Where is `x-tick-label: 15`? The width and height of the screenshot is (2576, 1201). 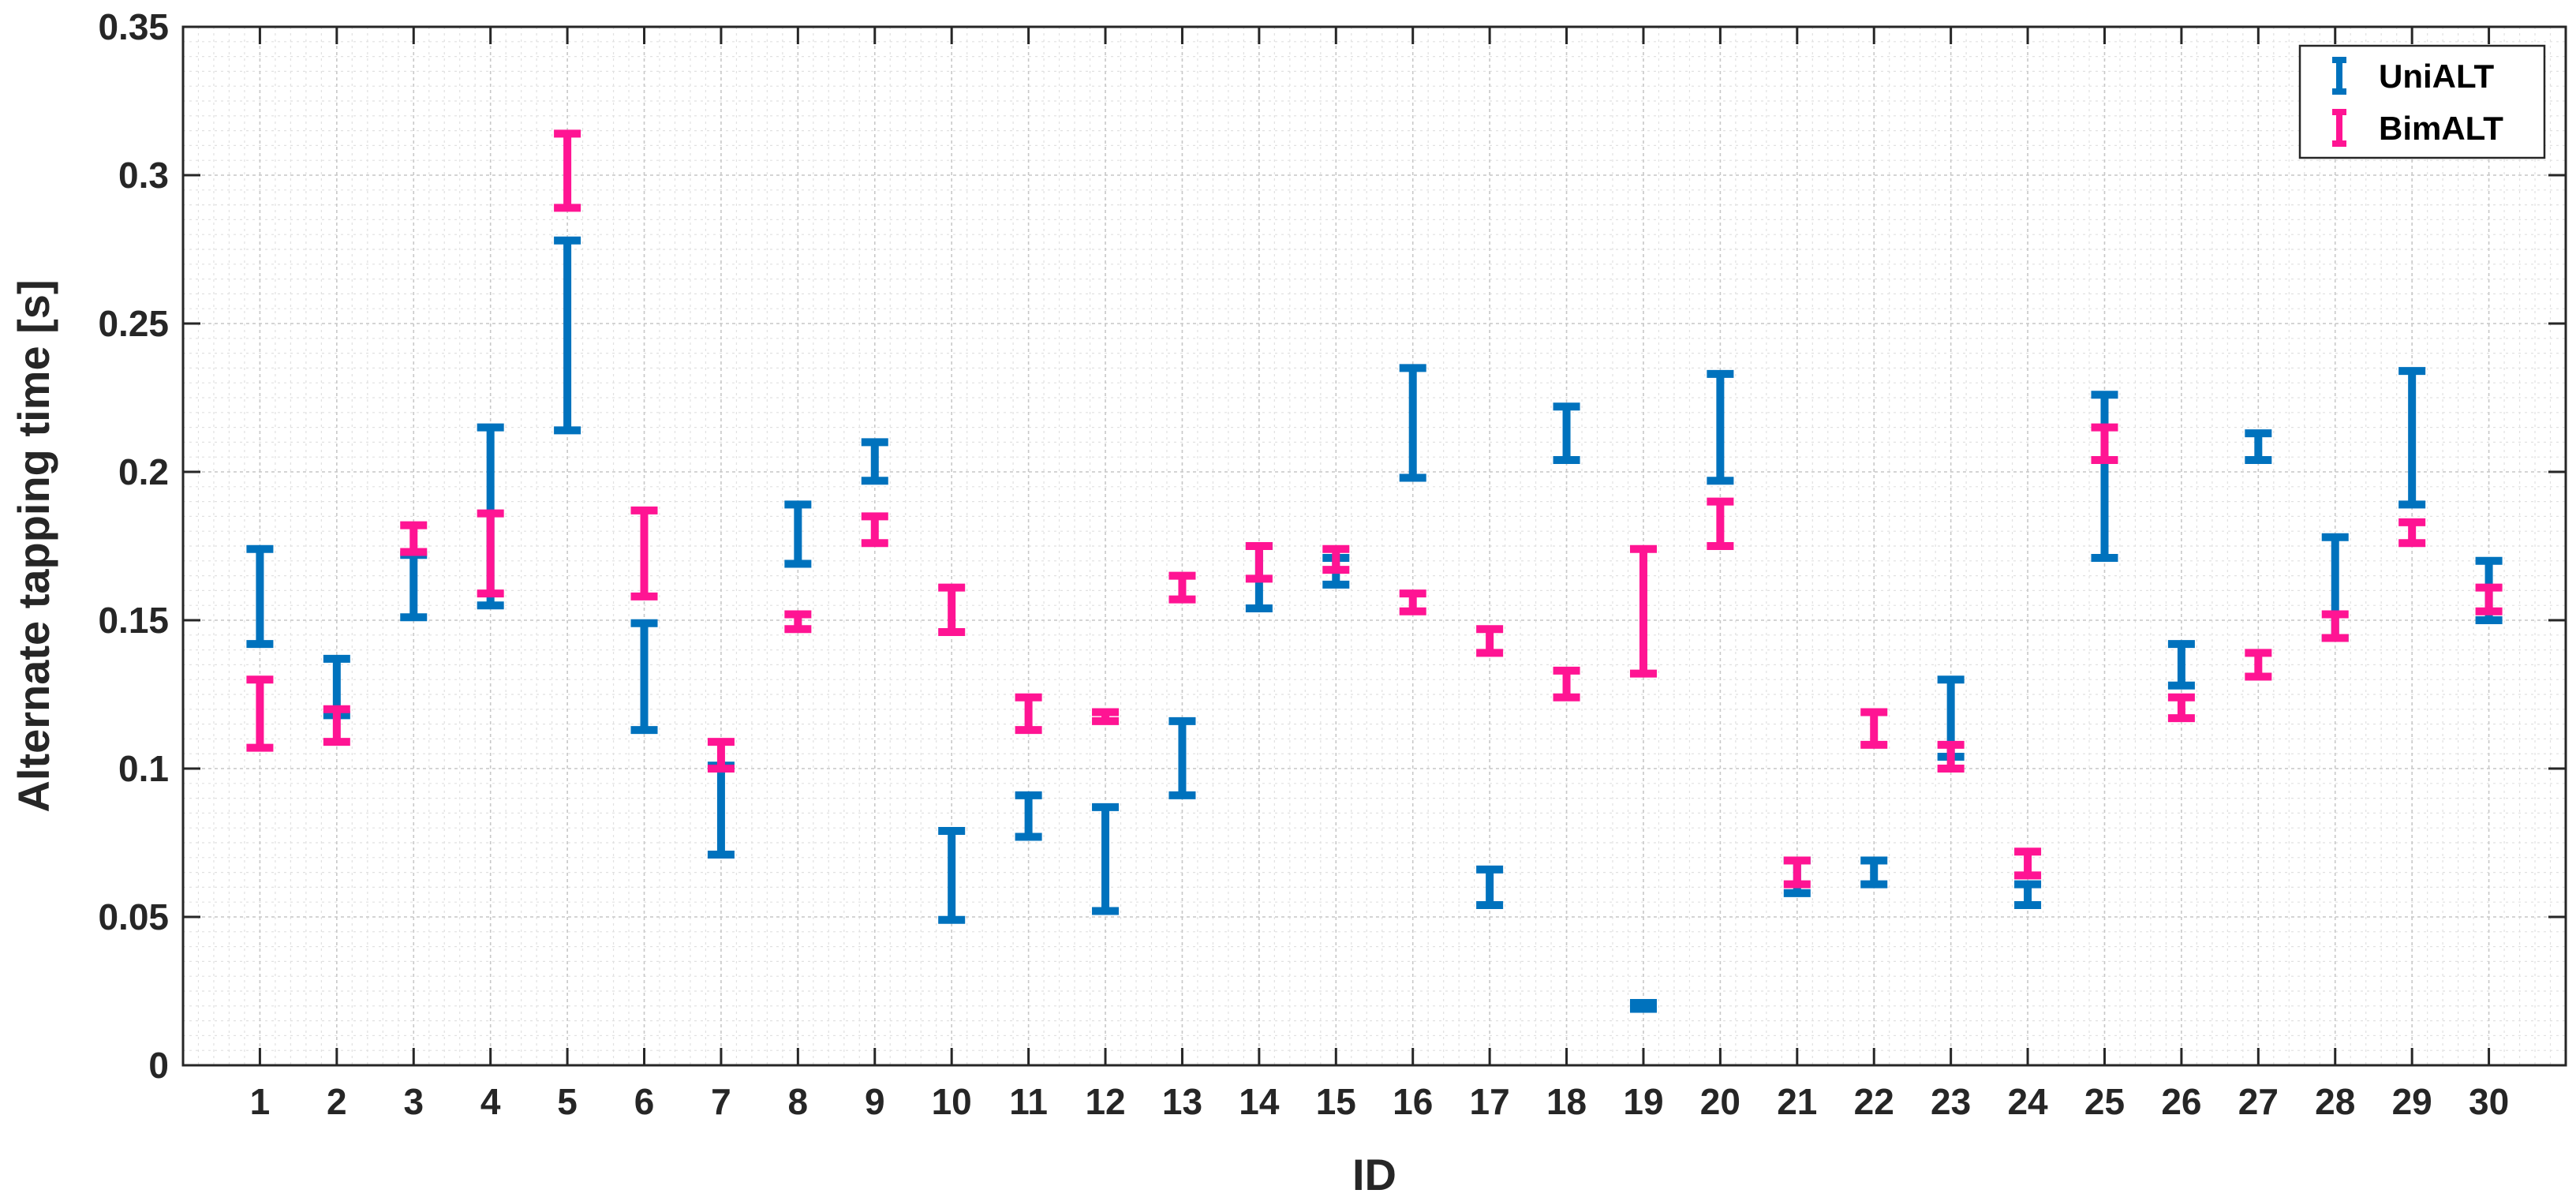 x-tick-label: 15 is located at coordinates (1336, 1101).